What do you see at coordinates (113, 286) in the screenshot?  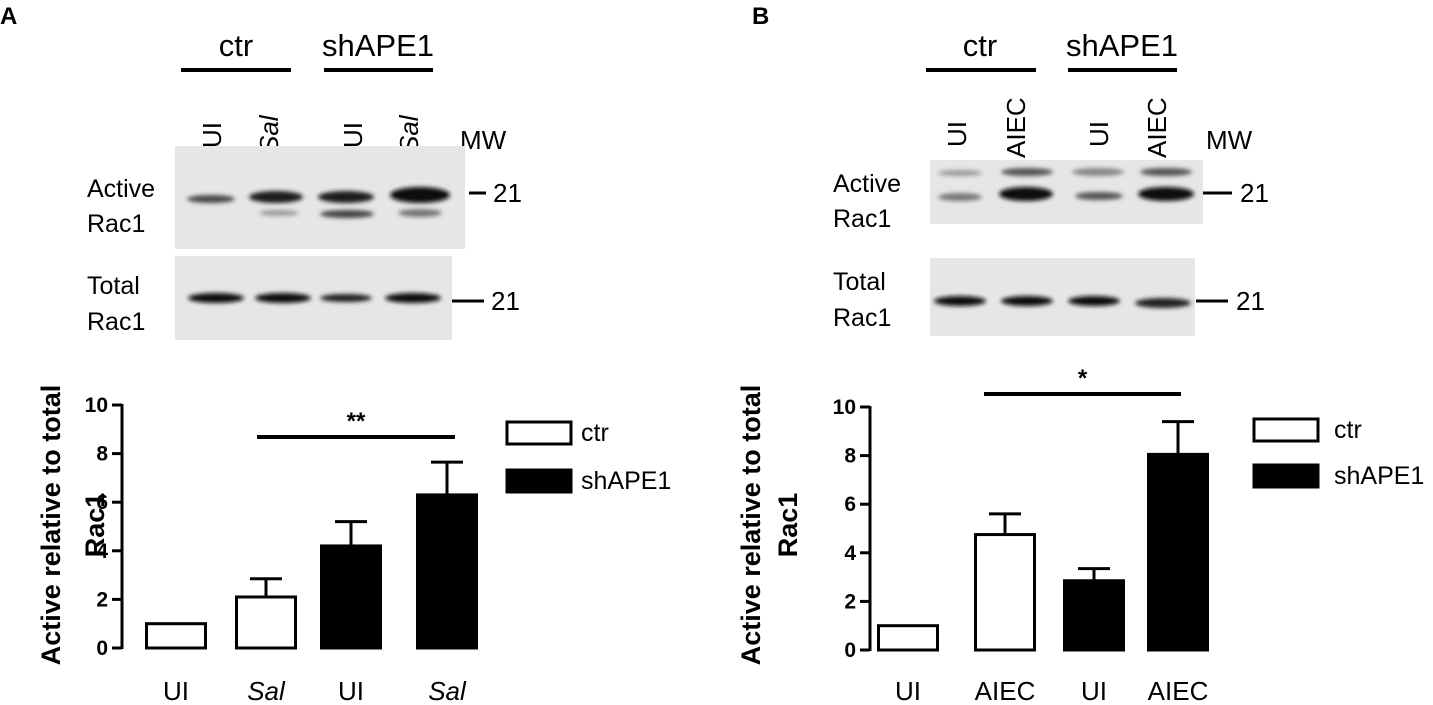 I see `panel-a-total-label-1: Total` at bounding box center [113, 286].